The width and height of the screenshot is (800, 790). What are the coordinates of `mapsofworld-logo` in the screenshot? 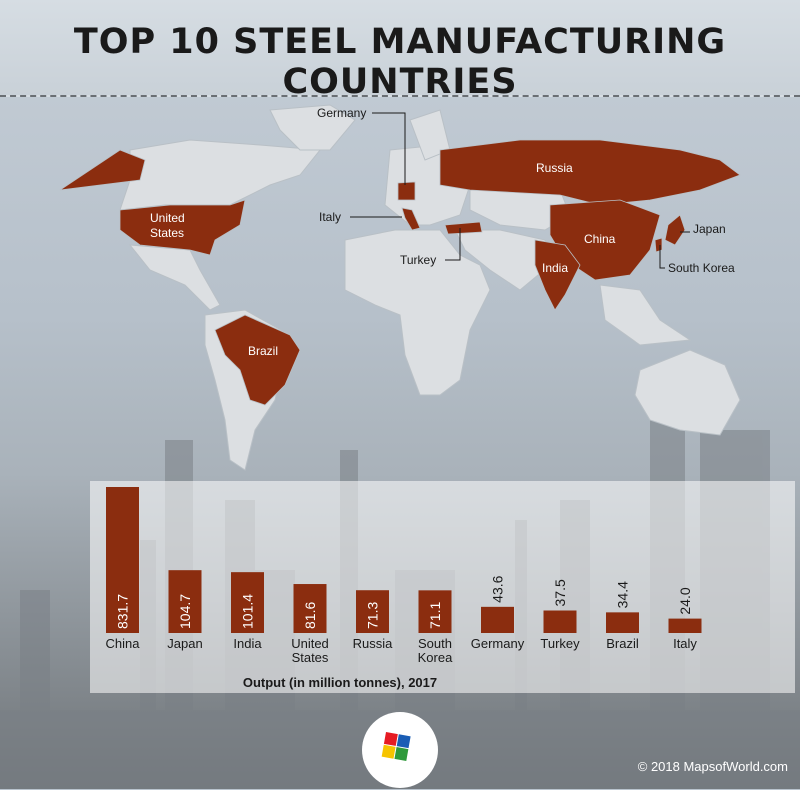 It's located at (400, 750).